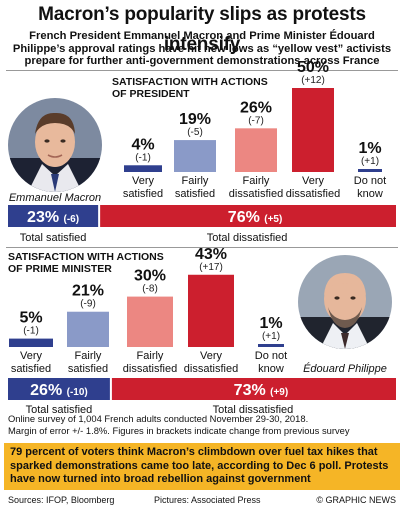 This screenshot has width=404, height=510. Describe the element at coordinates (211, 267) in the screenshot. I see `pm-change-label: (+17)` at that location.